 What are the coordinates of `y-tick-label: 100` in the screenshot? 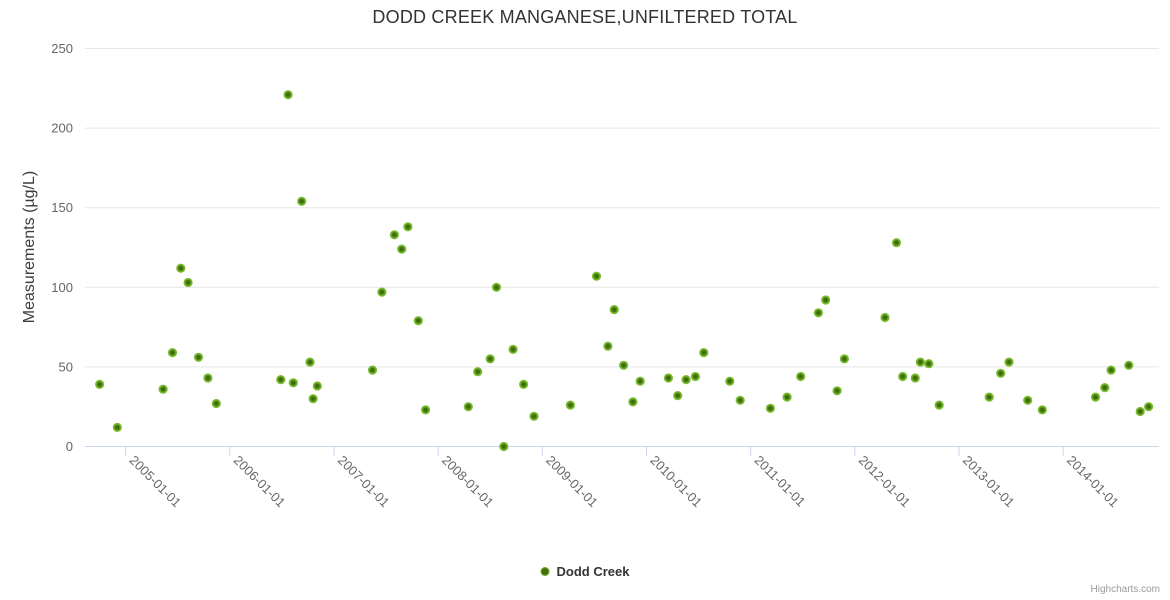 It's located at (62, 287).